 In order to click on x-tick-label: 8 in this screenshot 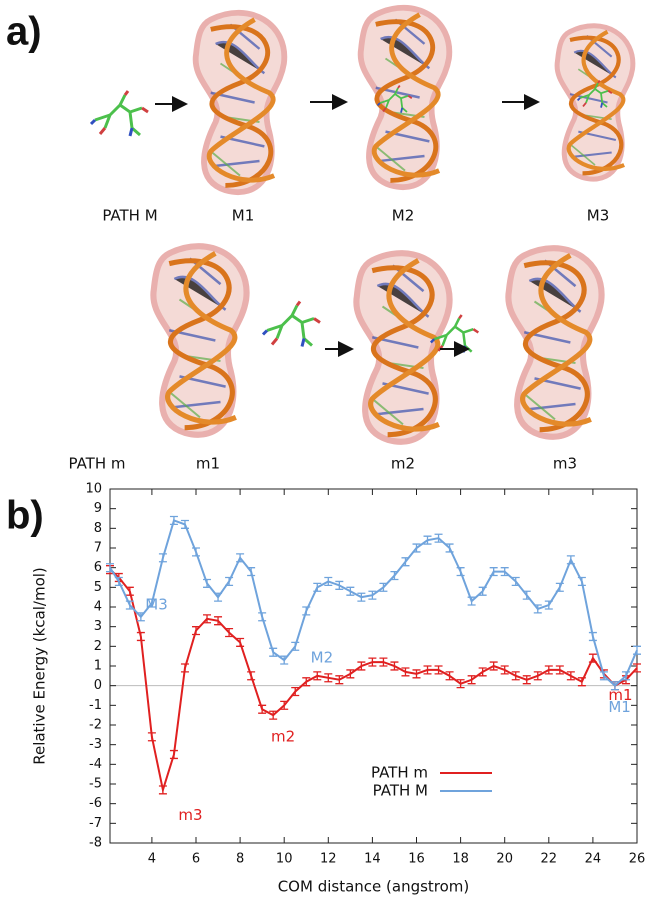, I will do `click(240, 859)`.